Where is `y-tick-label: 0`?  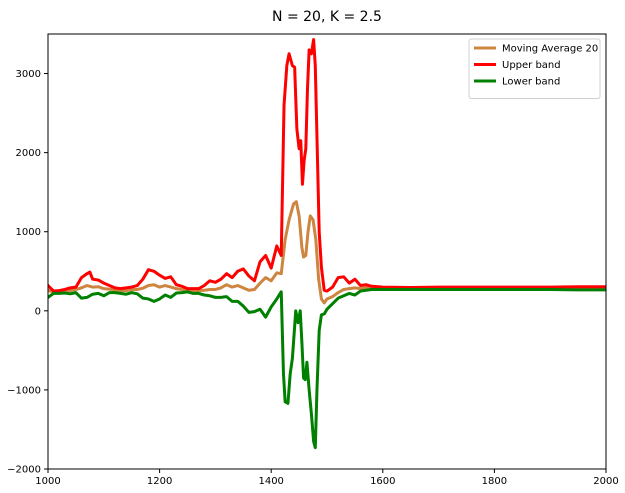
y-tick-label: 0 is located at coordinates (38, 311).